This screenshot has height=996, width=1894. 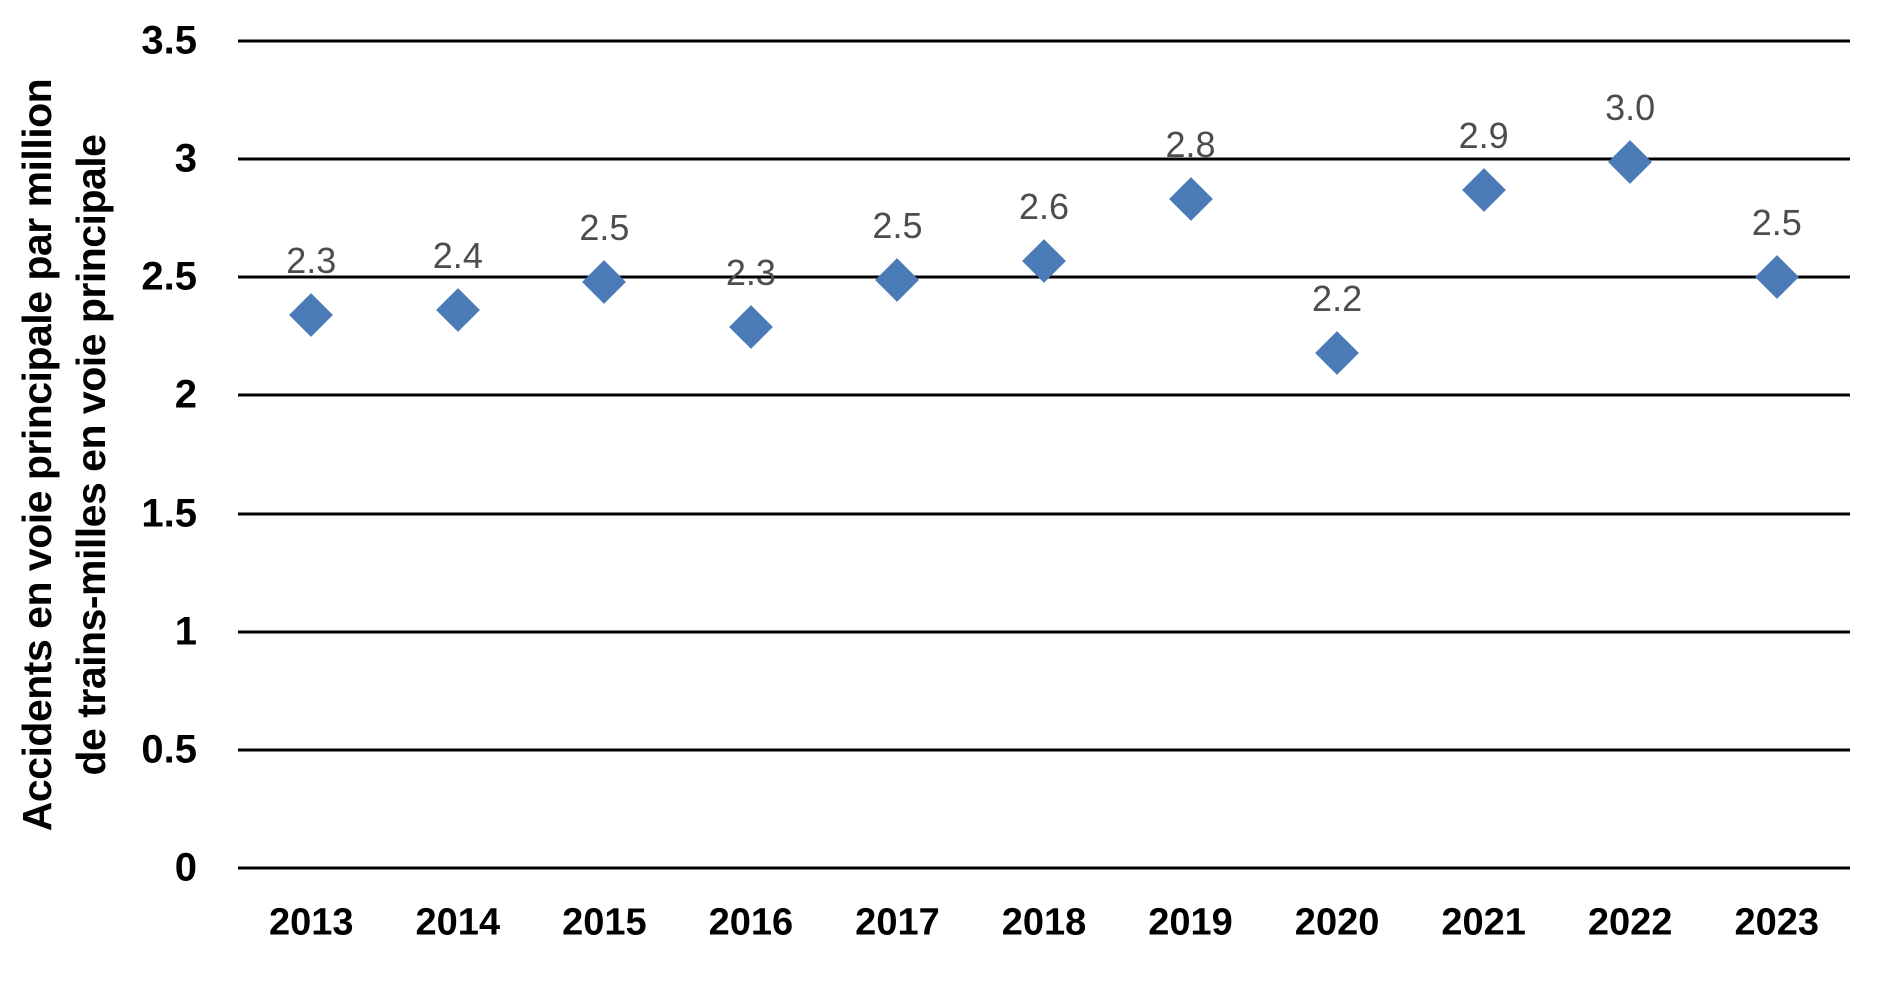 What do you see at coordinates (1044, 750) in the screenshot?
I see `gridline-0.5` at bounding box center [1044, 750].